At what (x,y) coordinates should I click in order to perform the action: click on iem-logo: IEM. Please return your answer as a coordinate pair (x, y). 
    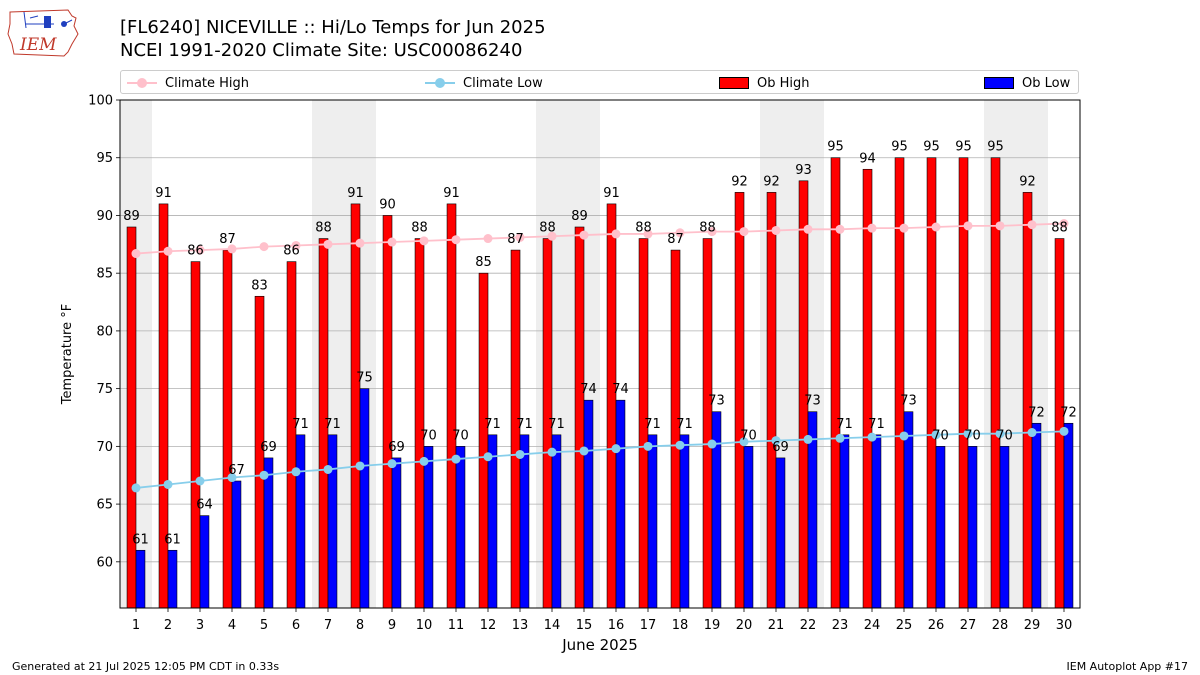
    Looking at the image, I should click on (44, 32).